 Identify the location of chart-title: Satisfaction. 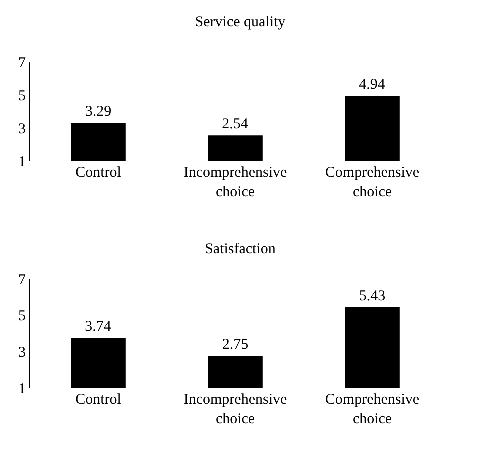
(240, 249).